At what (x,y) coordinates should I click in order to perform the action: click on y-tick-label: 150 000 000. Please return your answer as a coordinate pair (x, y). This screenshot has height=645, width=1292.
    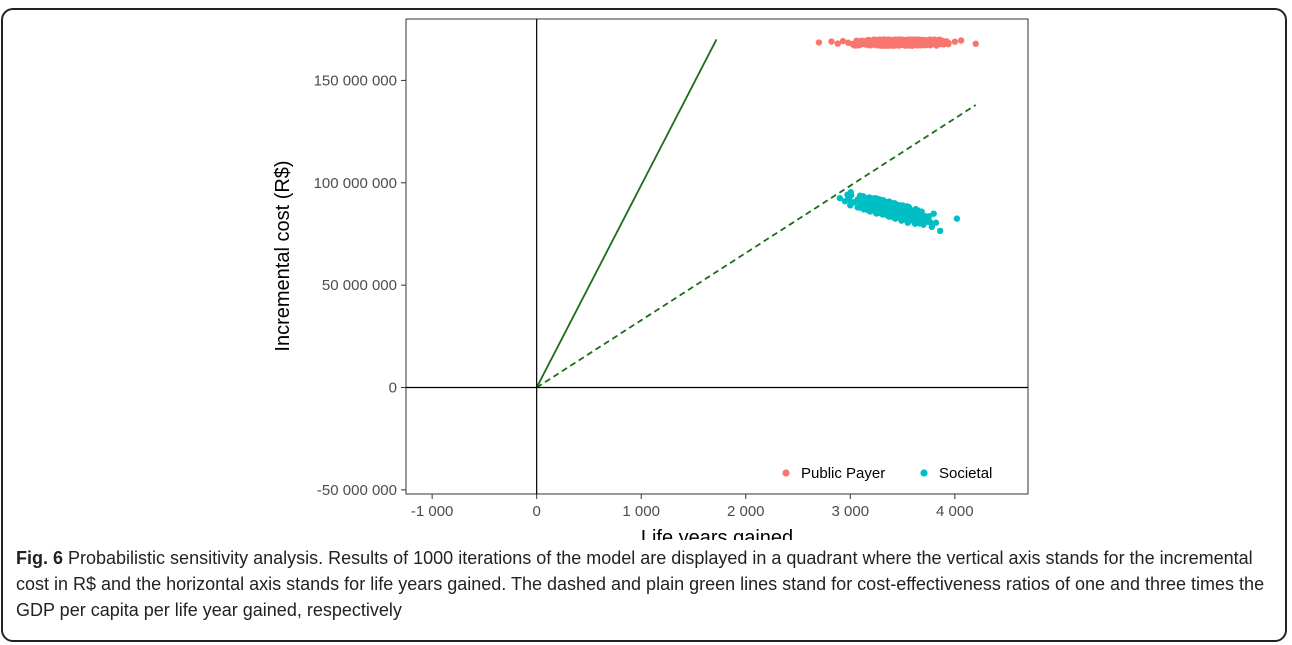
    Looking at the image, I should click on (355, 80).